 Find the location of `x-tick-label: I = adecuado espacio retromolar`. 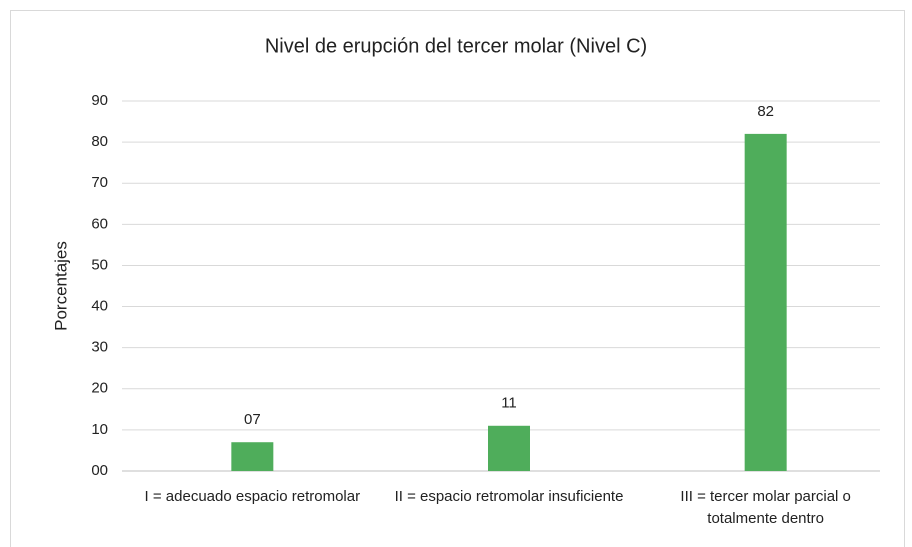

x-tick-label: I = adecuado espacio retromolar is located at coordinates (252, 496).